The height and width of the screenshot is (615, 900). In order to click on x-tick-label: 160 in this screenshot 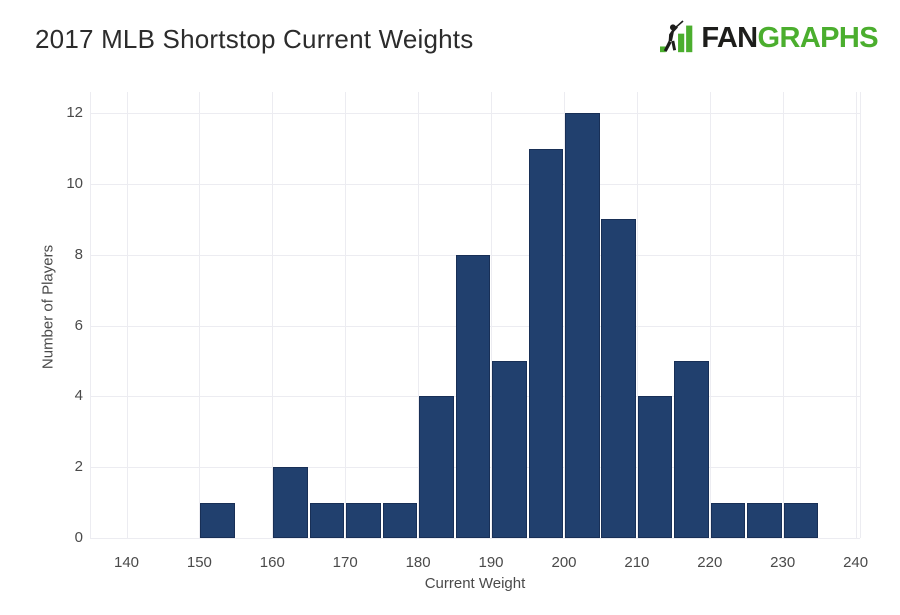, I will do `click(272, 562)`.